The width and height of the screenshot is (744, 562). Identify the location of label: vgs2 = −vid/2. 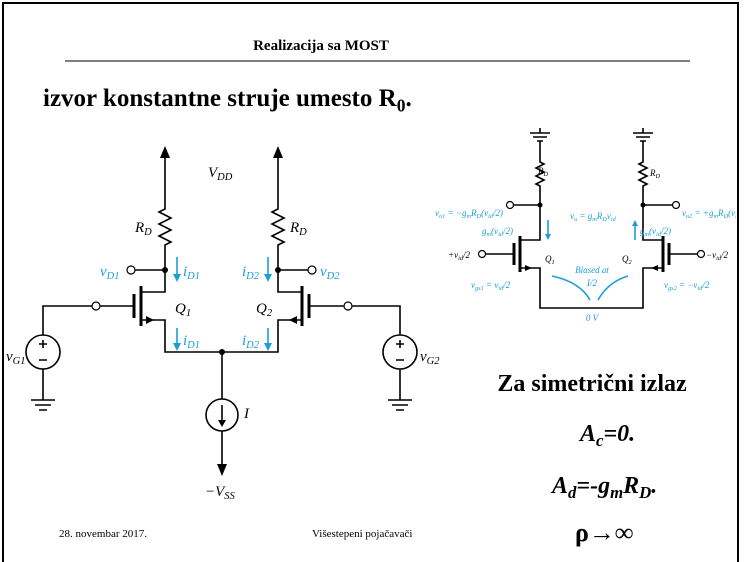
(687, 286).